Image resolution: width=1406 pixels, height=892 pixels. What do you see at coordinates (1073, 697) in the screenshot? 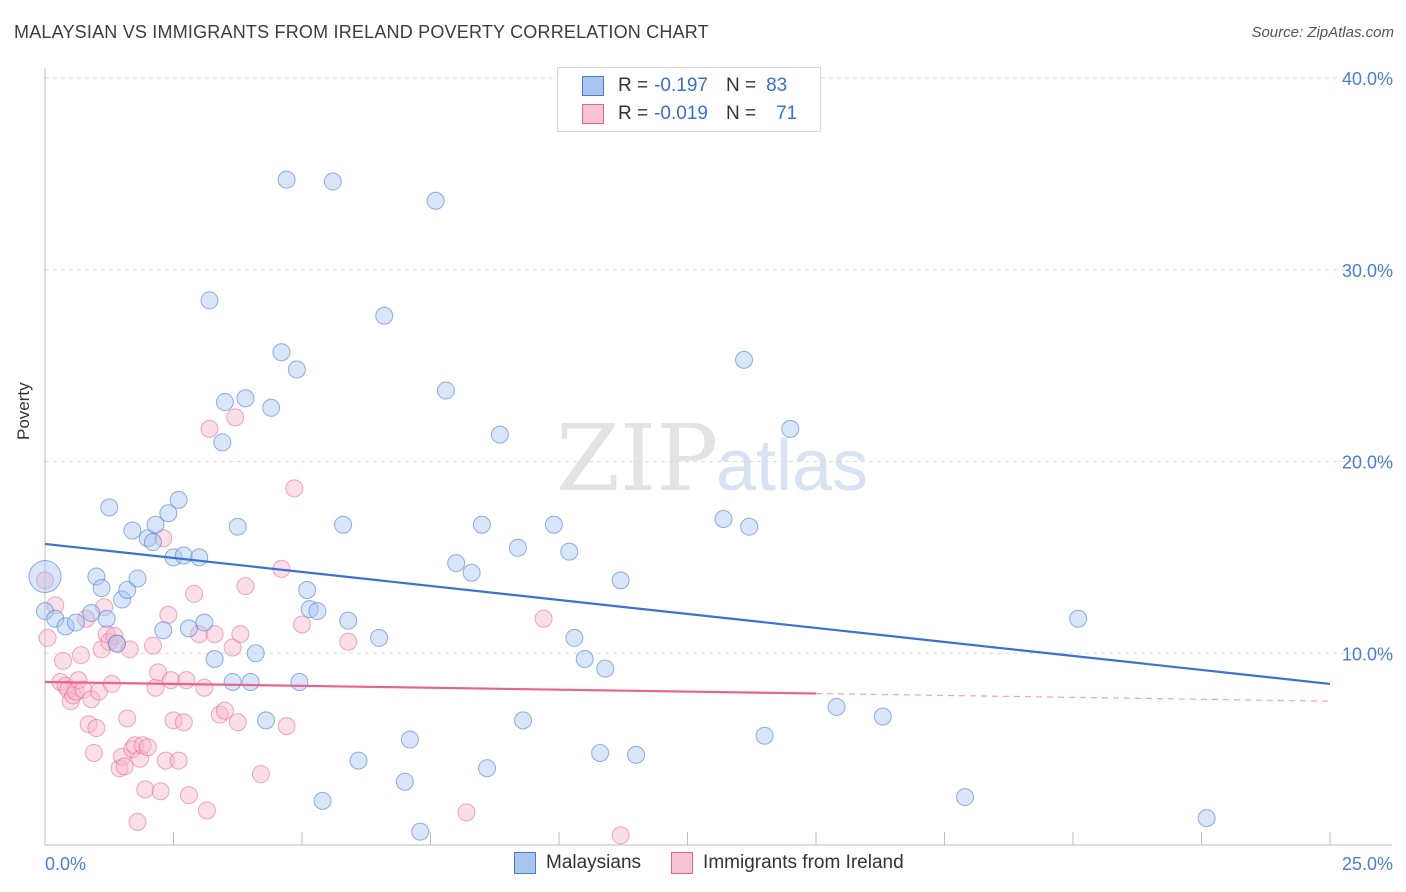
I see `ireland-trend-extension` at bounding box center [1073, 697].